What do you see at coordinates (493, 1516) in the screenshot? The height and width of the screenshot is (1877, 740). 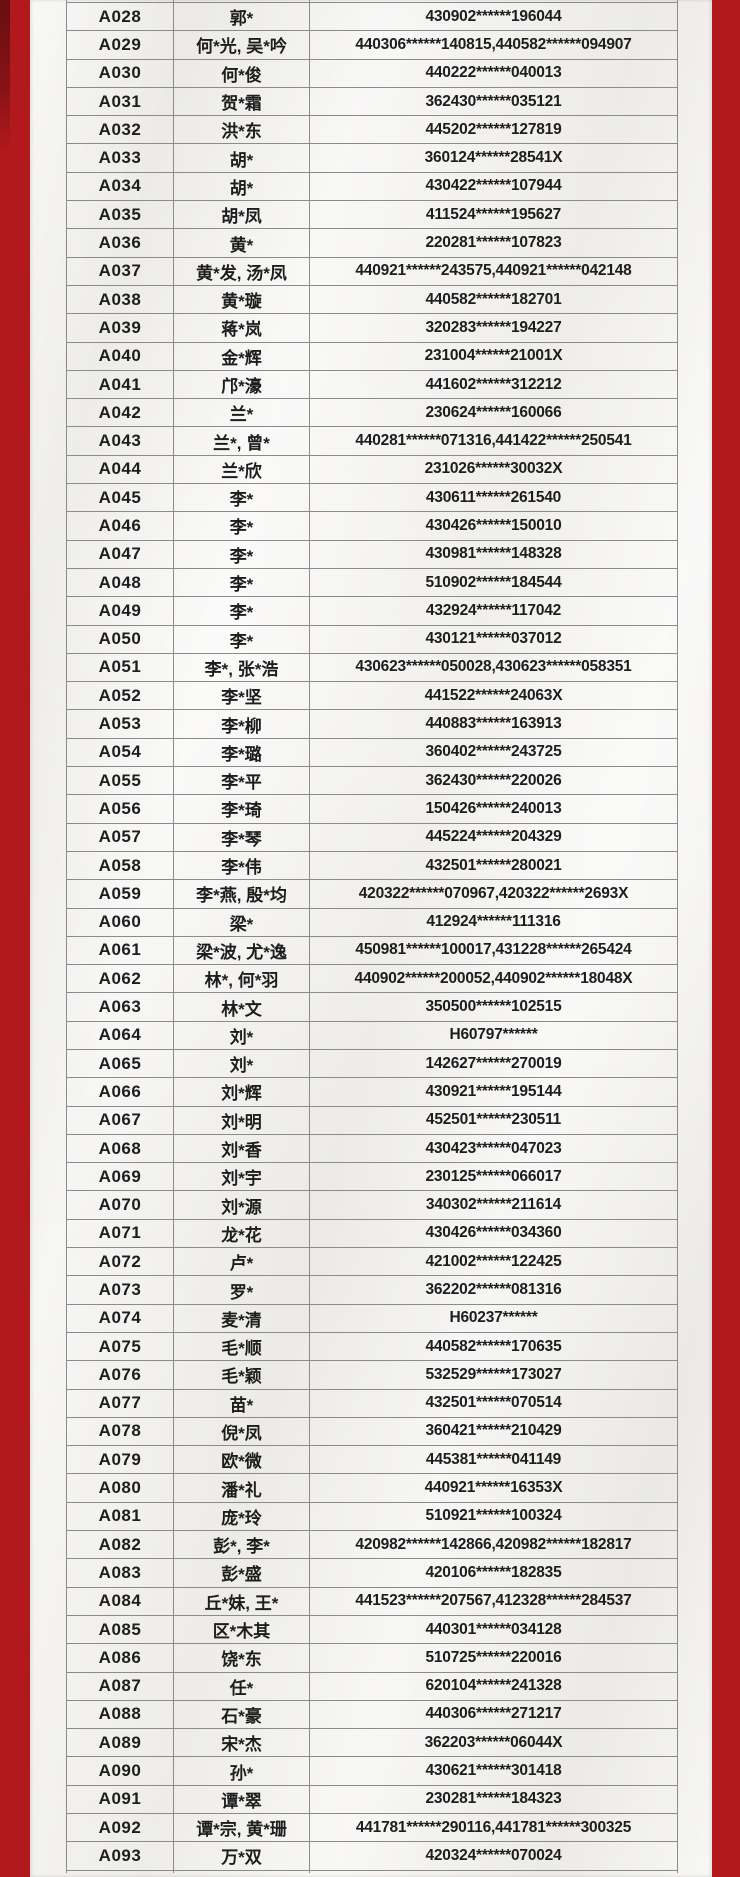 I see `winner-id-cell: 510921******100324` at bounding box center [493, 1516].